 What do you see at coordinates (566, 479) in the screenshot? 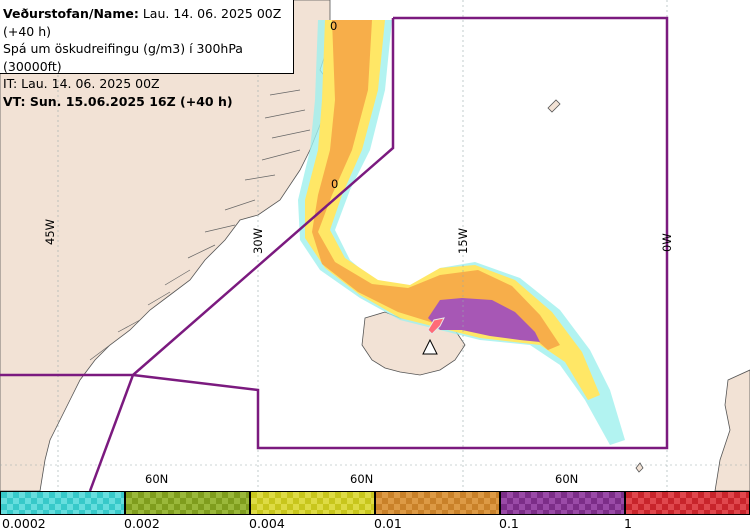
I see `lat-label-60n-c: 60N` at bounding box center [566, 479].